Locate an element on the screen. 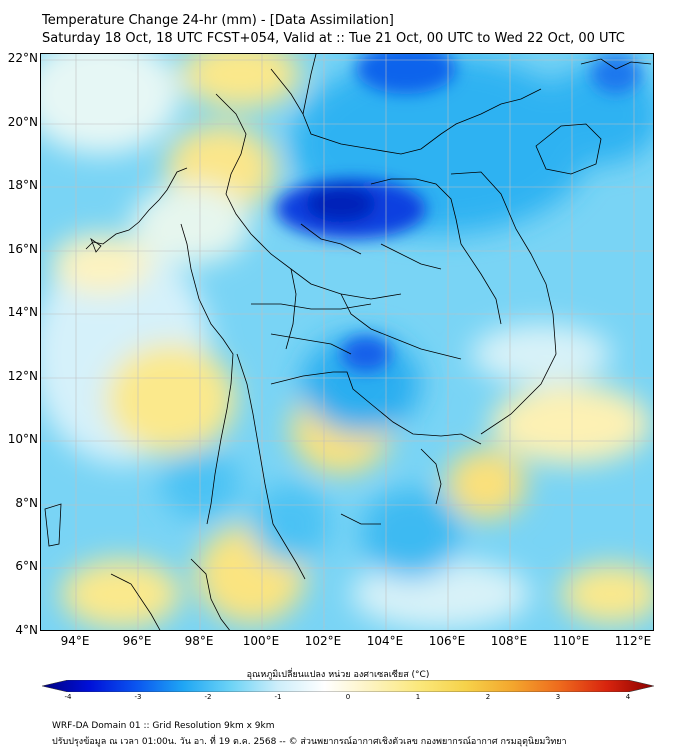 Image resolution: width=676 pixels, height=756 pixels. lon-label: 100°E is located at coordinates (261, 641).